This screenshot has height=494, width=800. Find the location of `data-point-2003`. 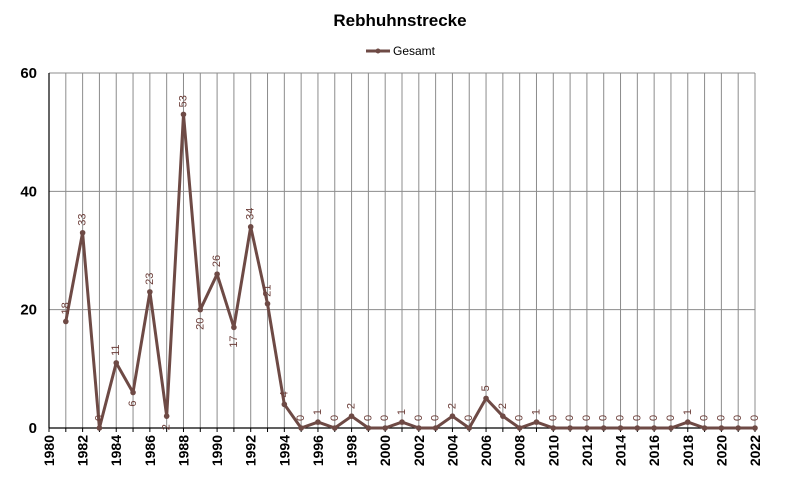

data-point-2003 is located at coordinates (435, 428).